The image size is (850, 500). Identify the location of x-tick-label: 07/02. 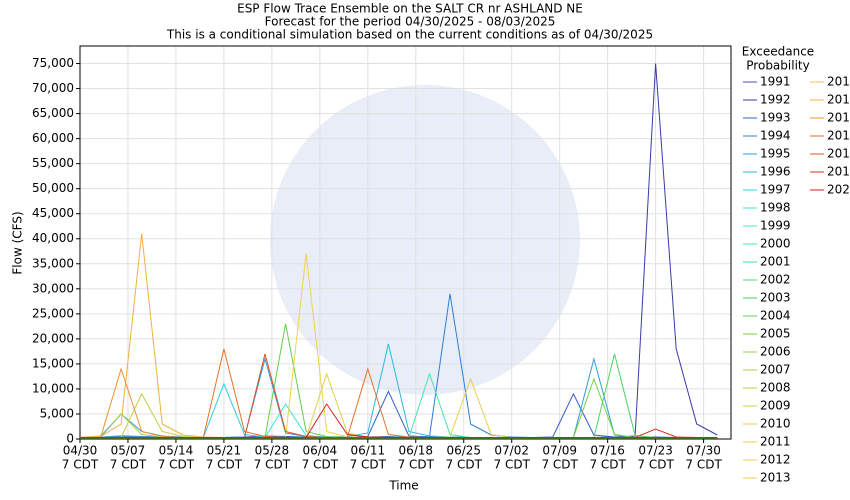
(511, 451).